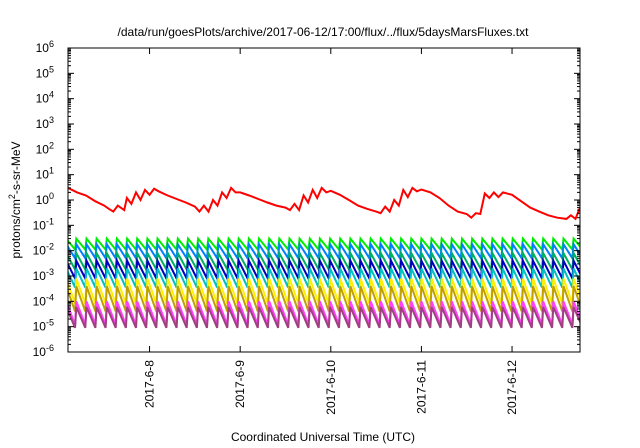 The height and width of the screenshot is (448, 640). What do you see at coordinates (51, 120) in the screenshot?
I see `y-tick-exponent: 3` at bounding box center [51, 120].